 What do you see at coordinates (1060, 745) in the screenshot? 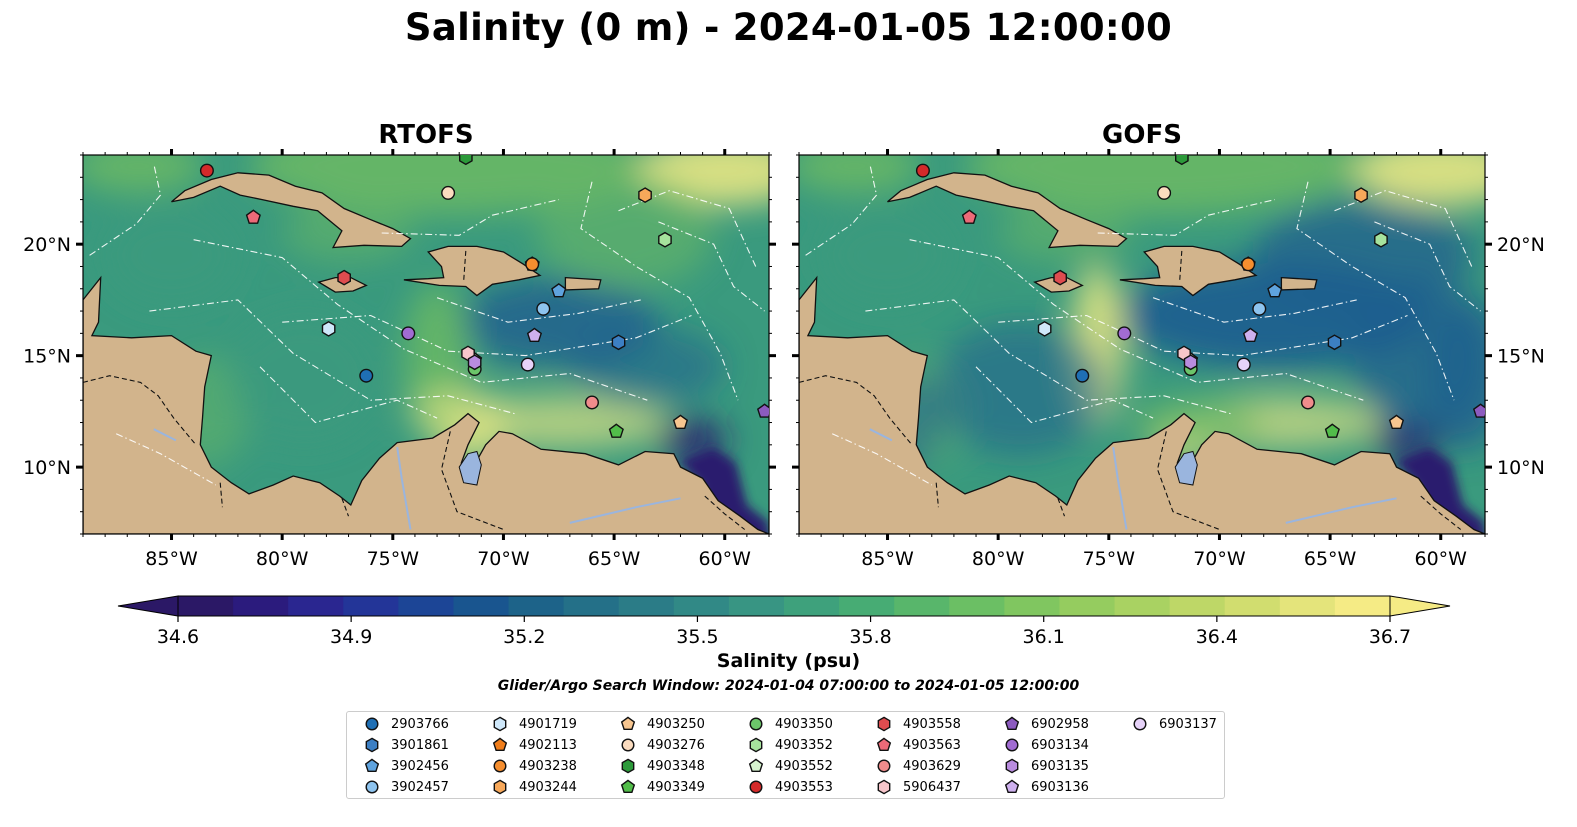
I see `legend-label: 6903134` at bounding box center [1060, 745].